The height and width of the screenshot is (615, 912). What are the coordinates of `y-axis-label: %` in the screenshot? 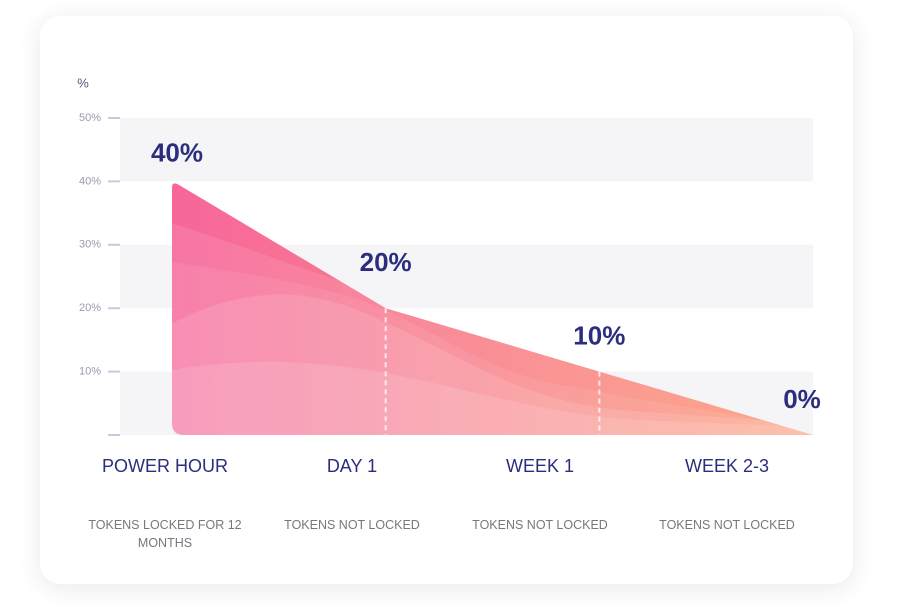 It's located at (83, 82).